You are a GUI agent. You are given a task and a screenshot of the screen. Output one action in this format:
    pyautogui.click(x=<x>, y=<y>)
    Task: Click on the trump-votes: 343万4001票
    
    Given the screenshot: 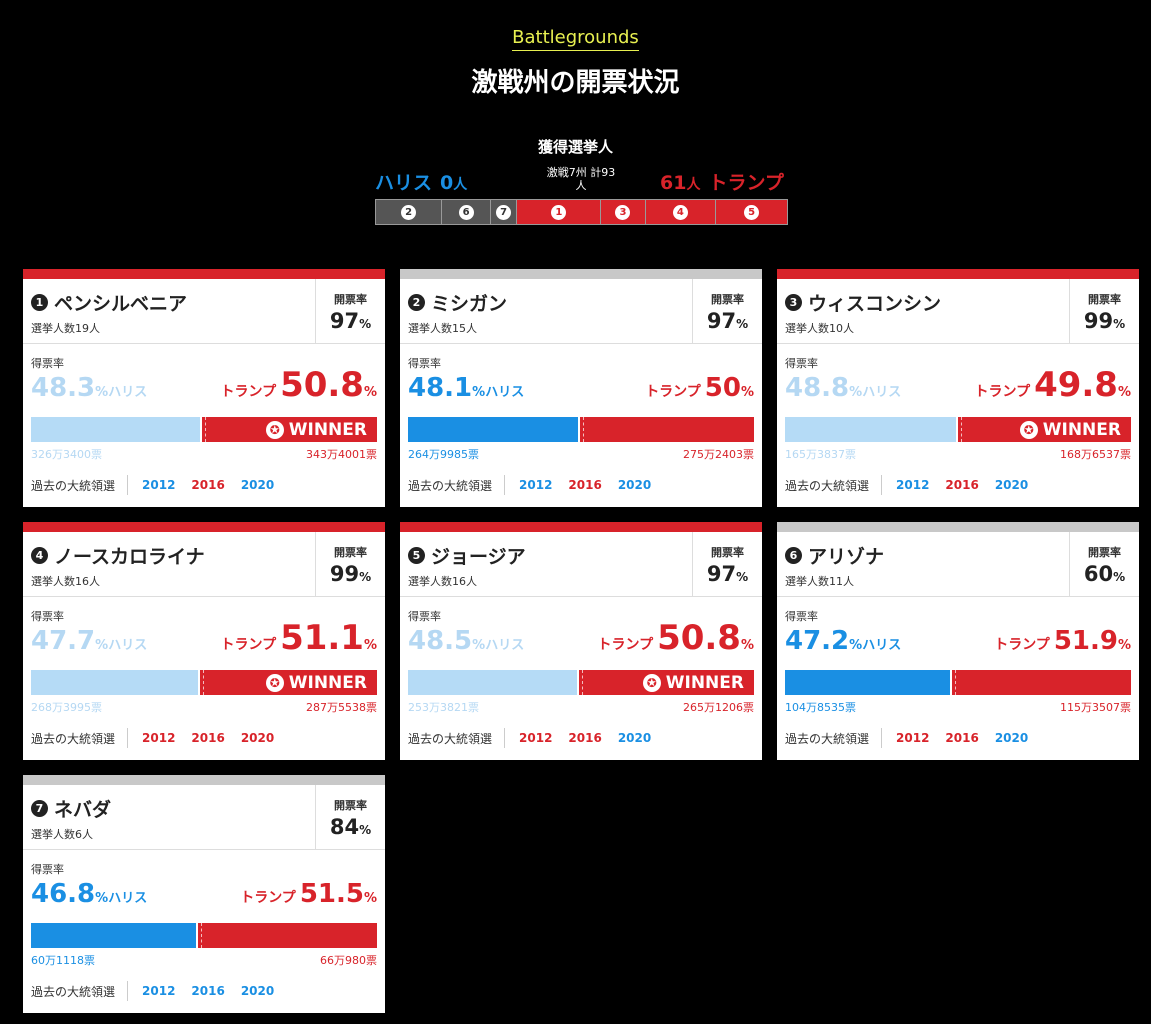 What is the action you would take?
    pyautogui.click(x=341, y=454)
    